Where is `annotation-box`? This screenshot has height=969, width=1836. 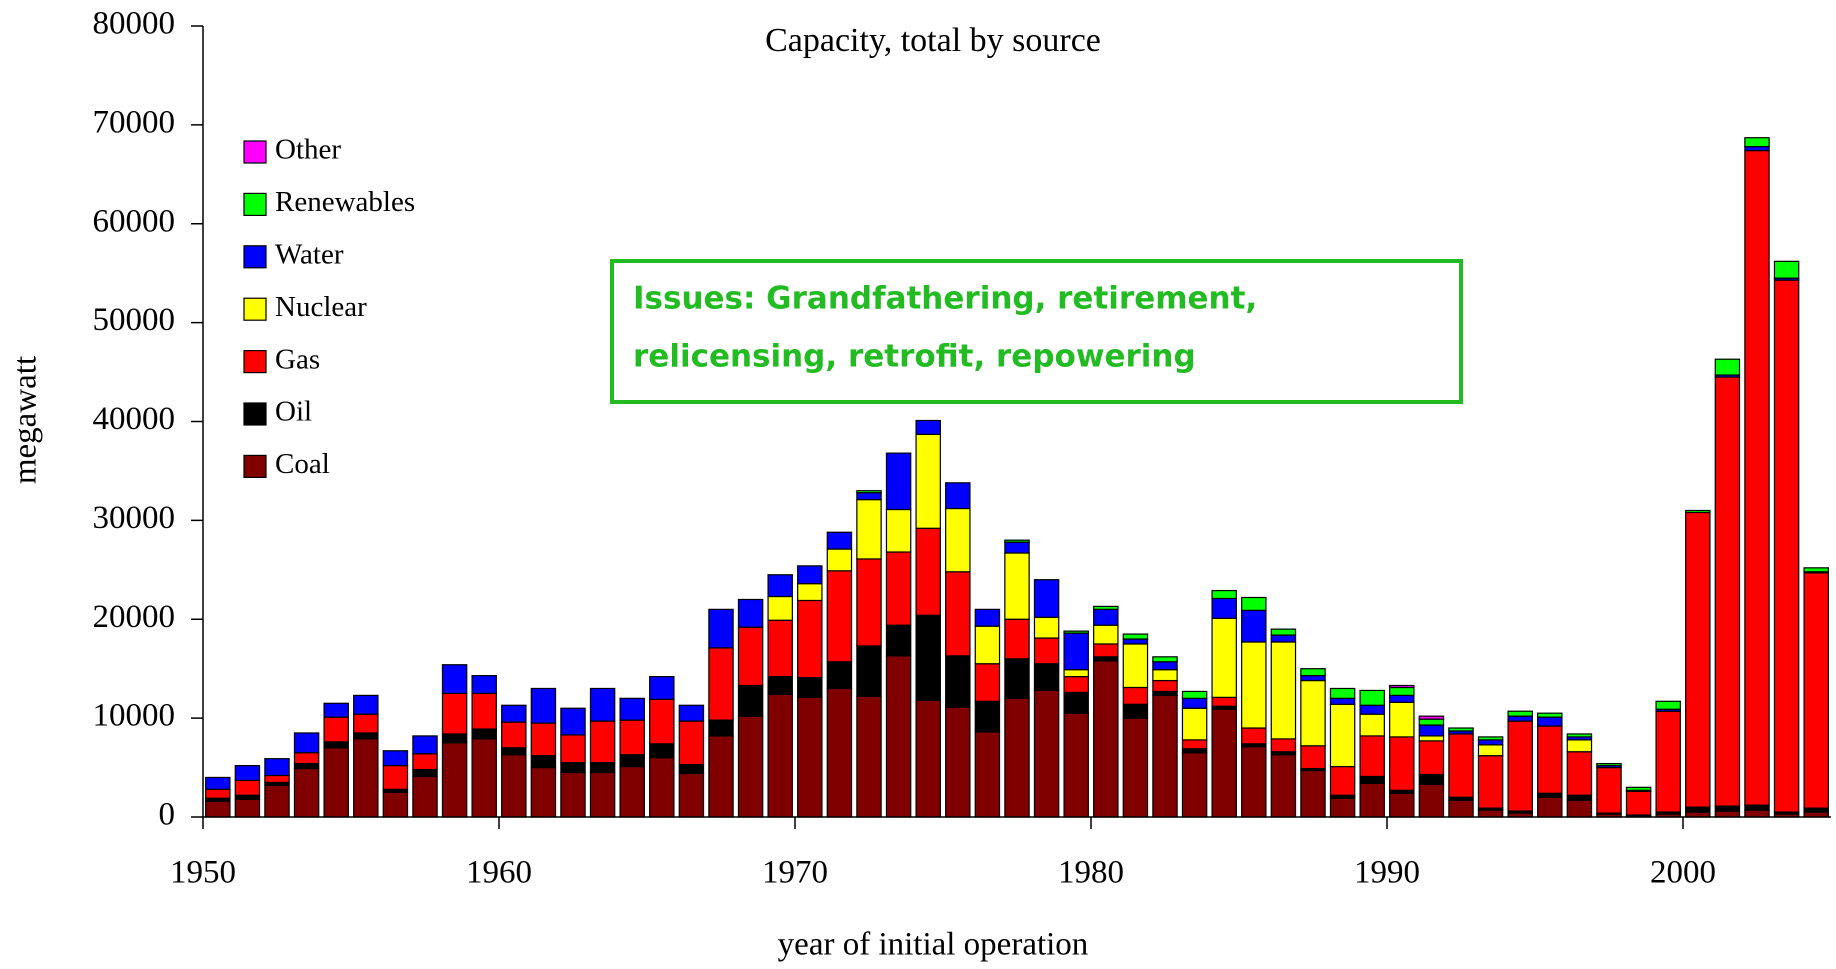
annotation-box is located at coordinates (1036, 331).